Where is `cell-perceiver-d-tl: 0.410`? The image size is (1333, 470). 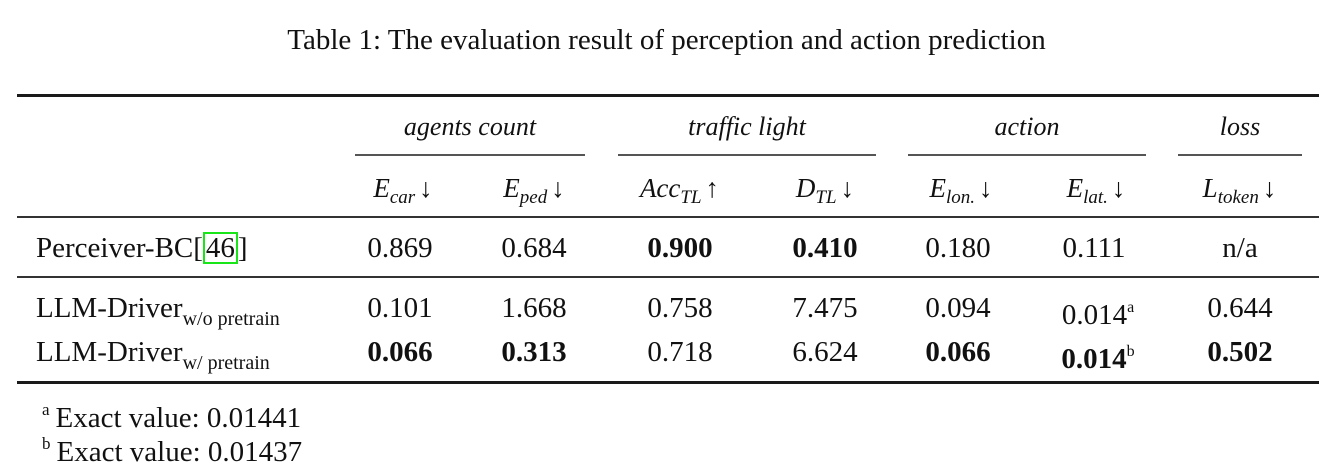
cell-perceiver-d-tl: 0.410 is located at coordinates (825, 248).